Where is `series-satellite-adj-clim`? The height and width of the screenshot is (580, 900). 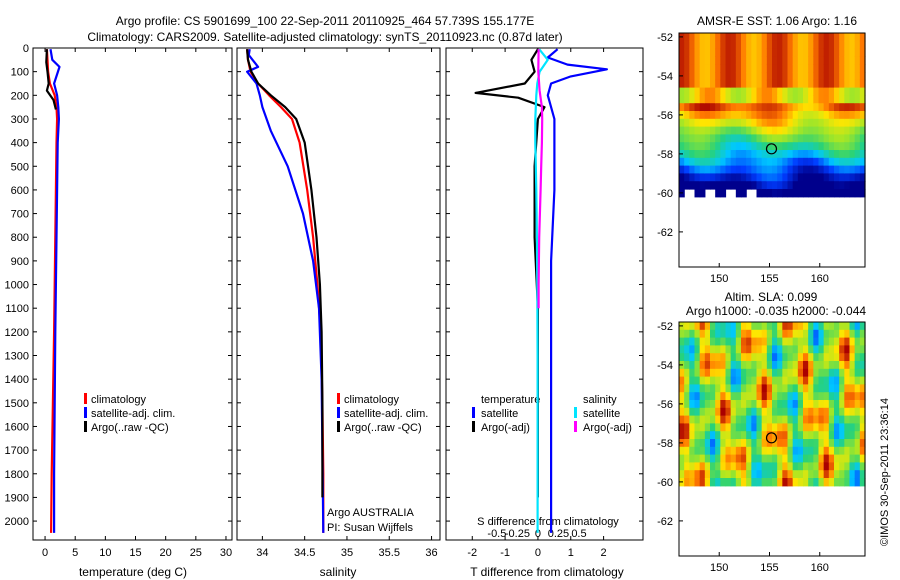
series-satellite-adj-clim is located at coordinates (285, 291).